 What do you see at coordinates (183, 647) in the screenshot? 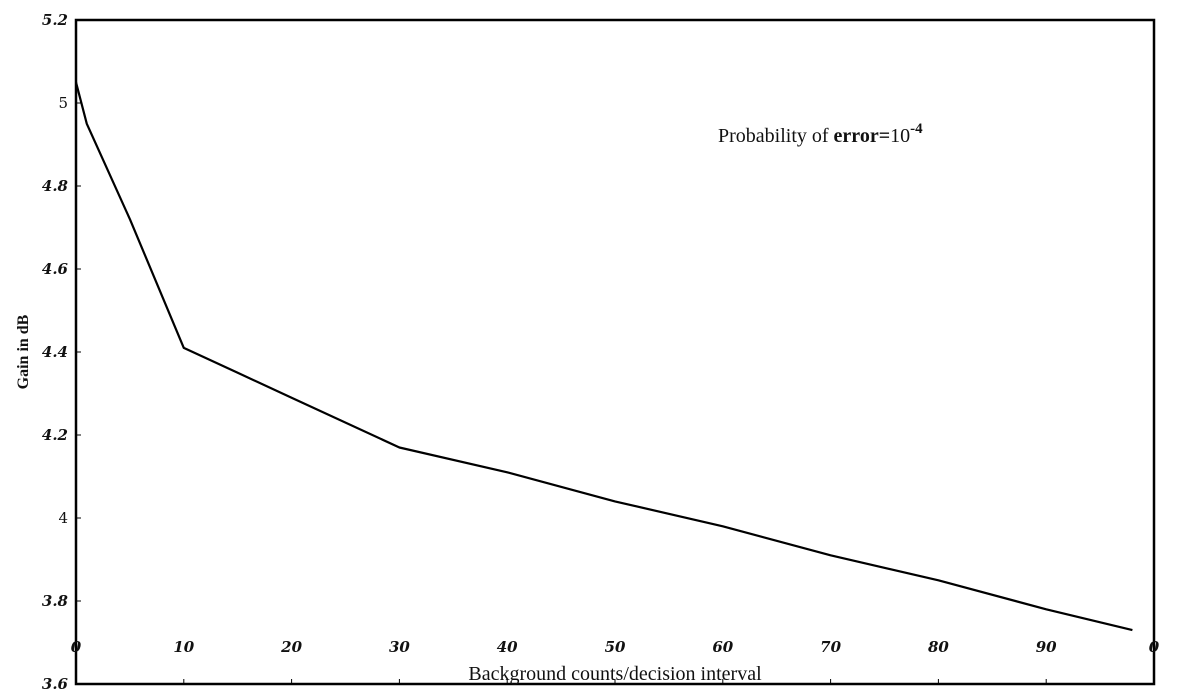
I see `x-tick-label: 10` at bounding box center [183, 647].